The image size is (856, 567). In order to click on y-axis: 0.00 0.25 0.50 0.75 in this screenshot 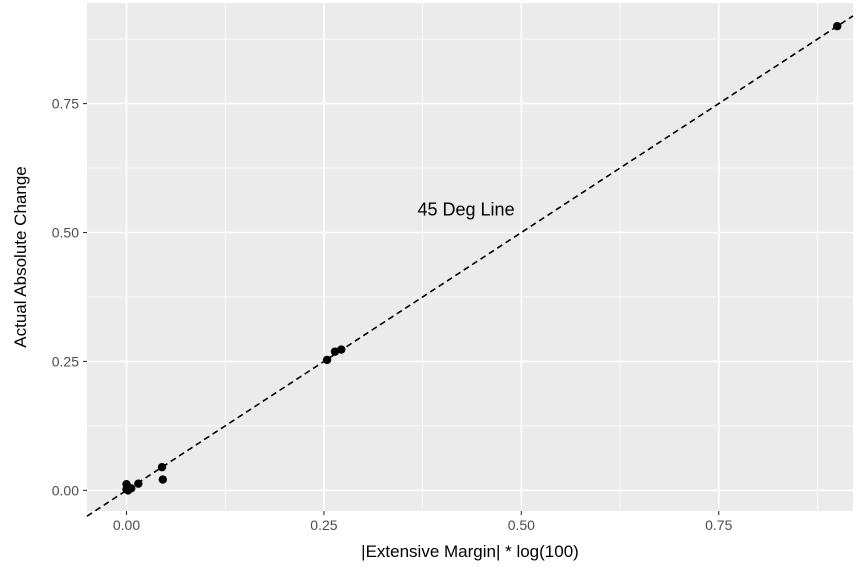, I will do `click(69, 297)`.